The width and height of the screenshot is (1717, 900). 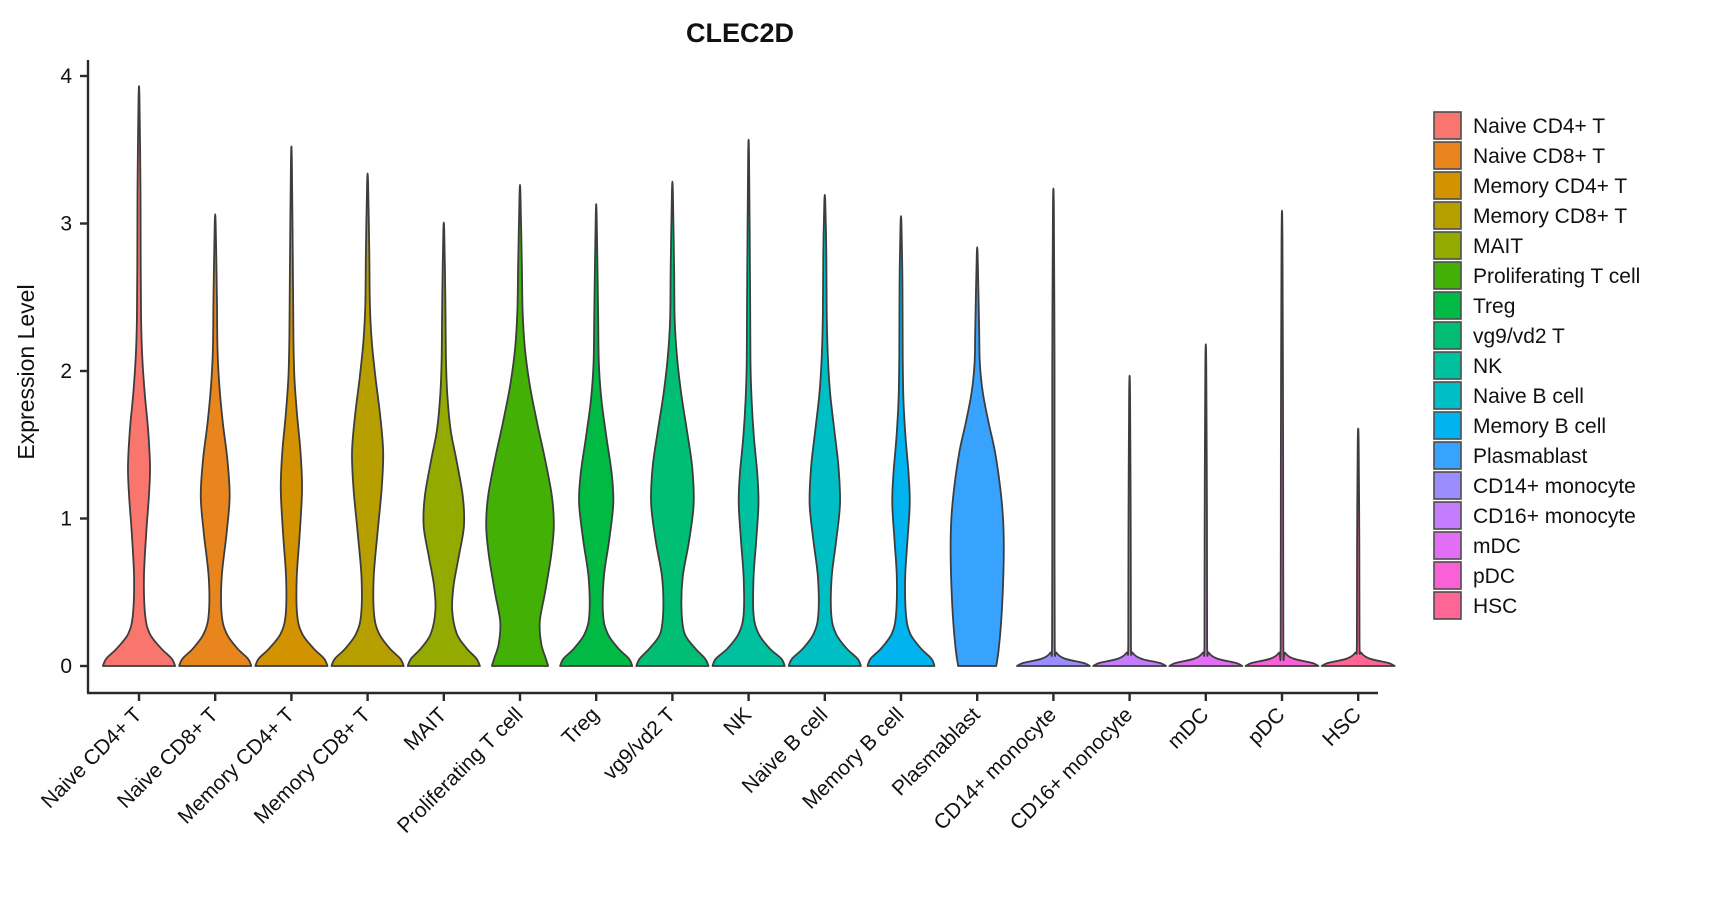 I want to click on legend-item-label: Treg, so click(x=1494, y=306).